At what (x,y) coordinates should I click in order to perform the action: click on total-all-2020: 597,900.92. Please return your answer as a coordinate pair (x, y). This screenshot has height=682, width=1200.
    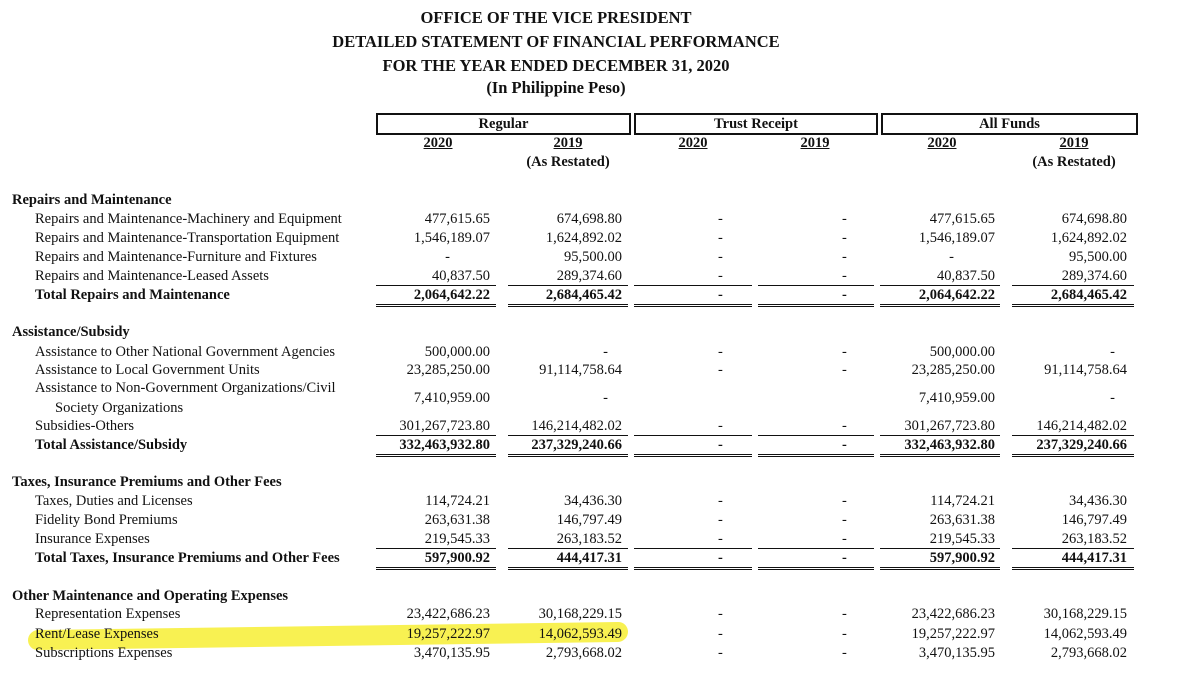
    Looking at the image, I should click on (962, 558).